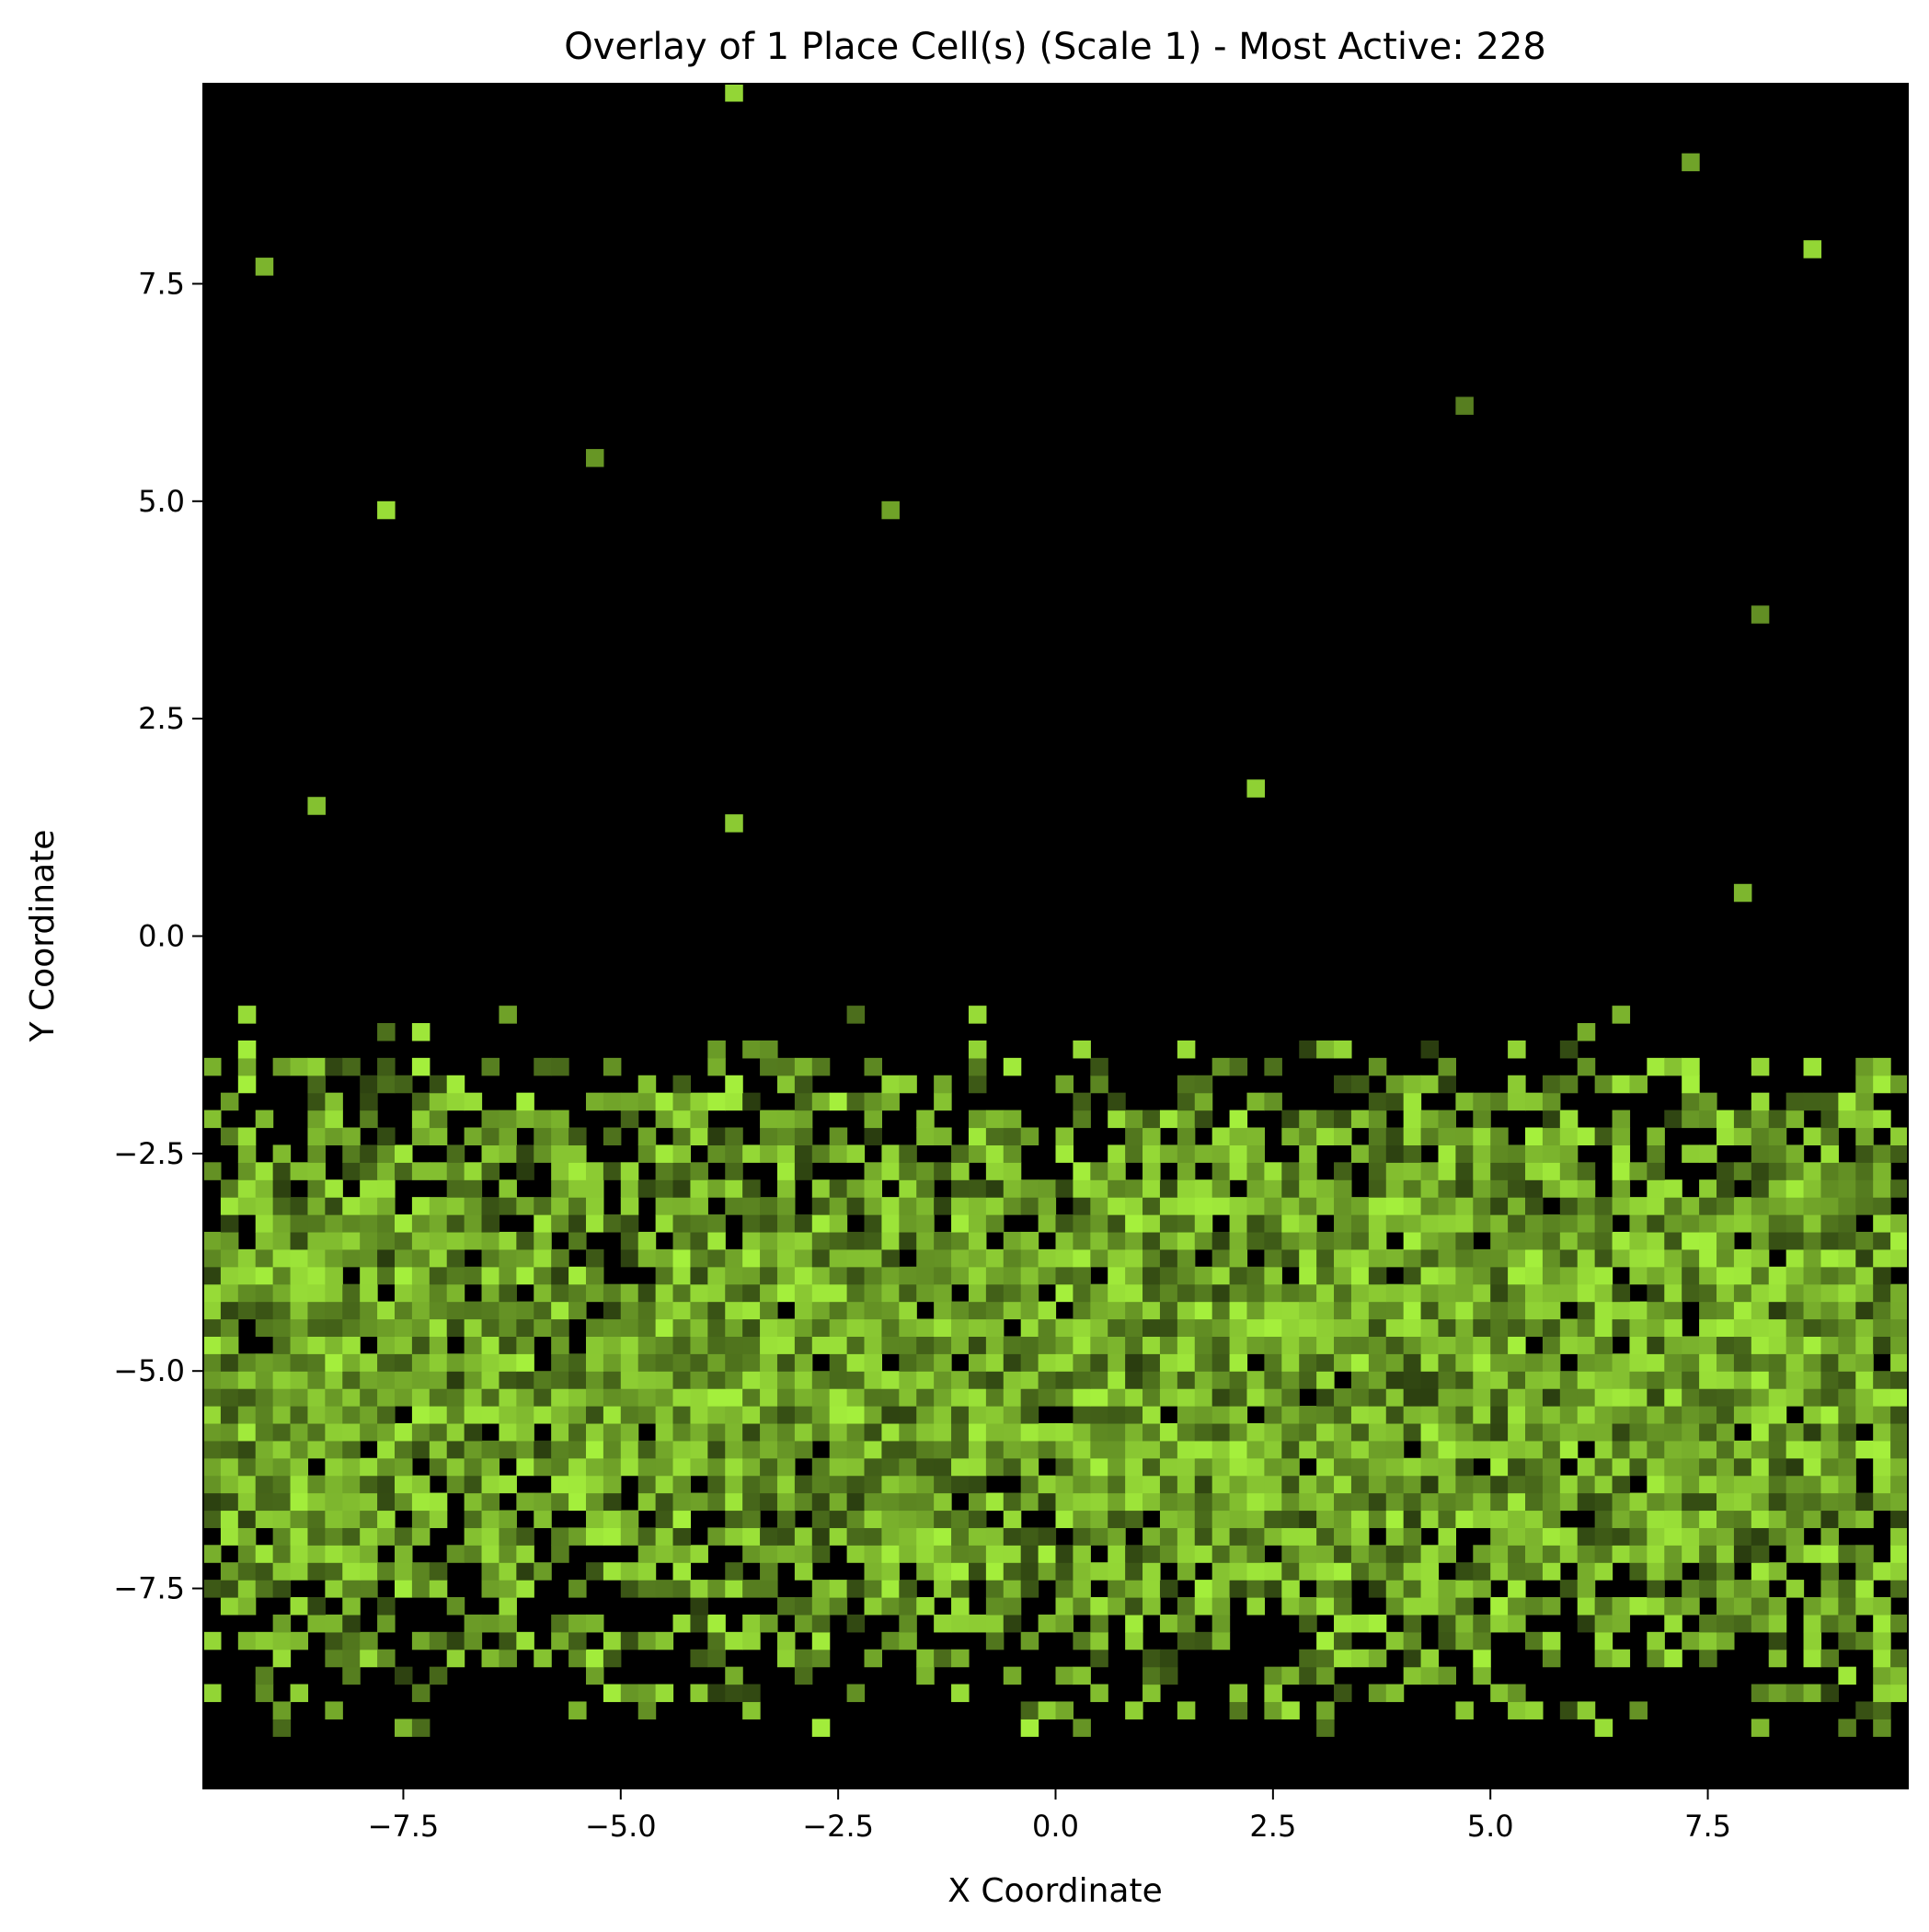  What do you see at coordinates (43, 936) in the screenshot?
I see `y-axis-label: Y Coordinate` at bounding box center [43, 936].